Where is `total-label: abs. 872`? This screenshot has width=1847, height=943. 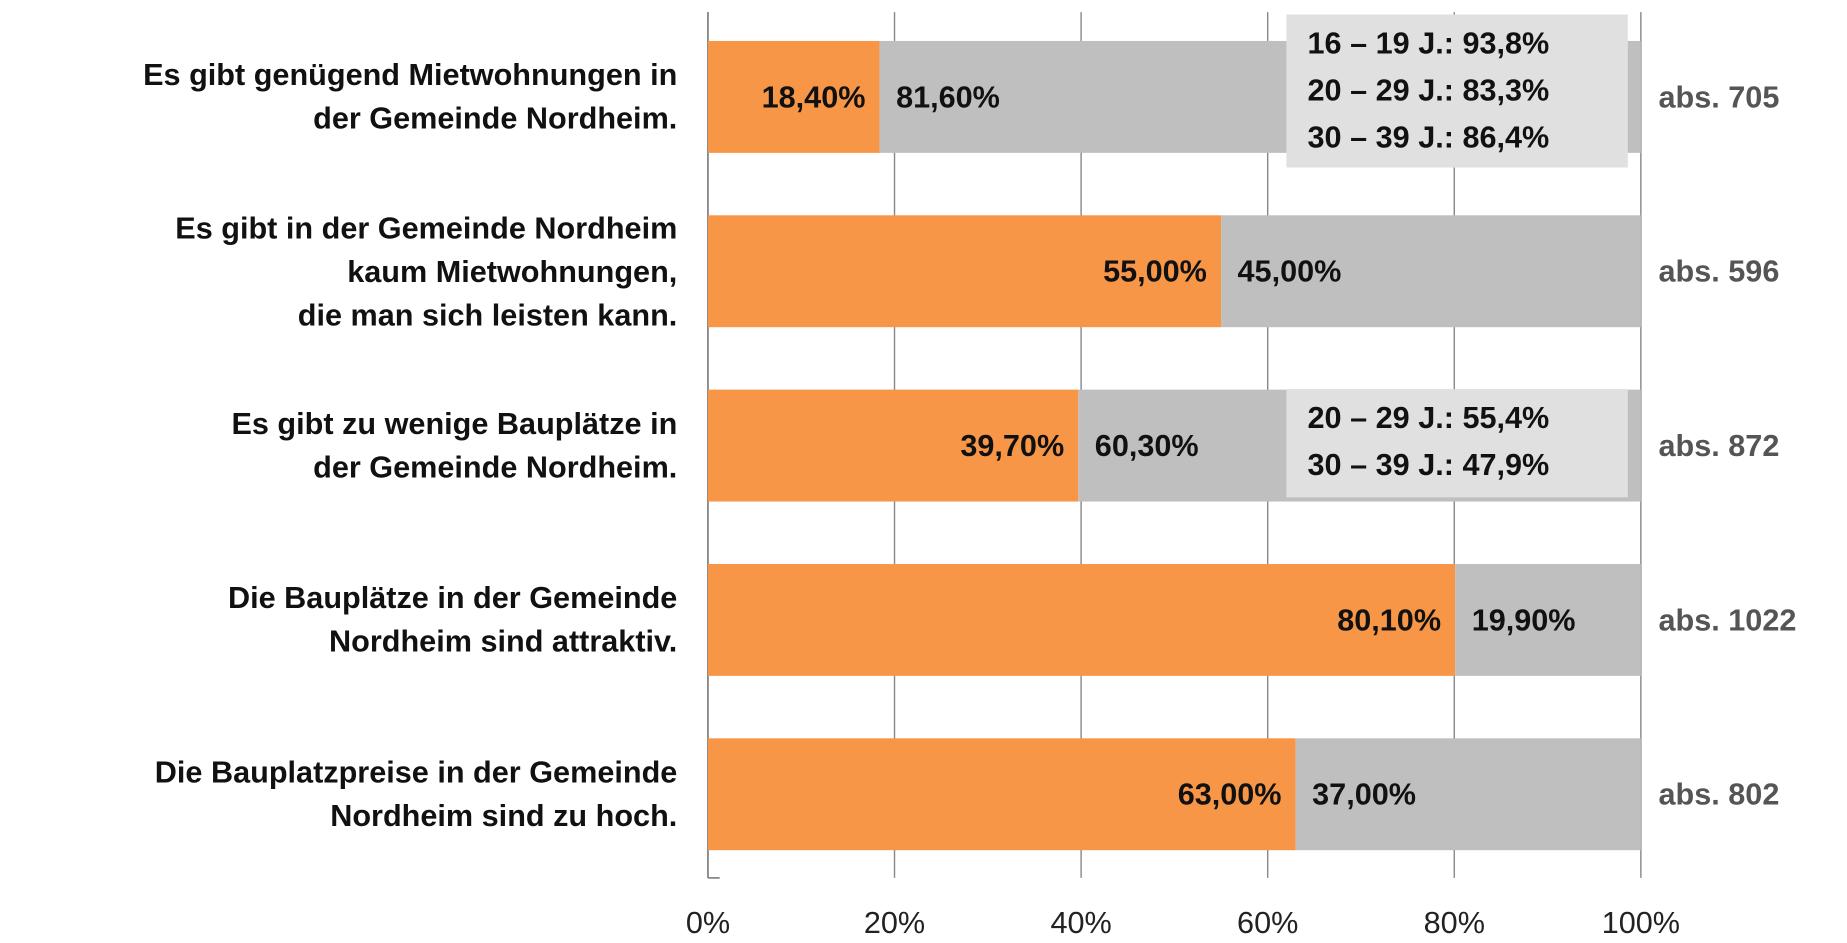
total-label: abs. 872 is located at coordinates (1719, 446).